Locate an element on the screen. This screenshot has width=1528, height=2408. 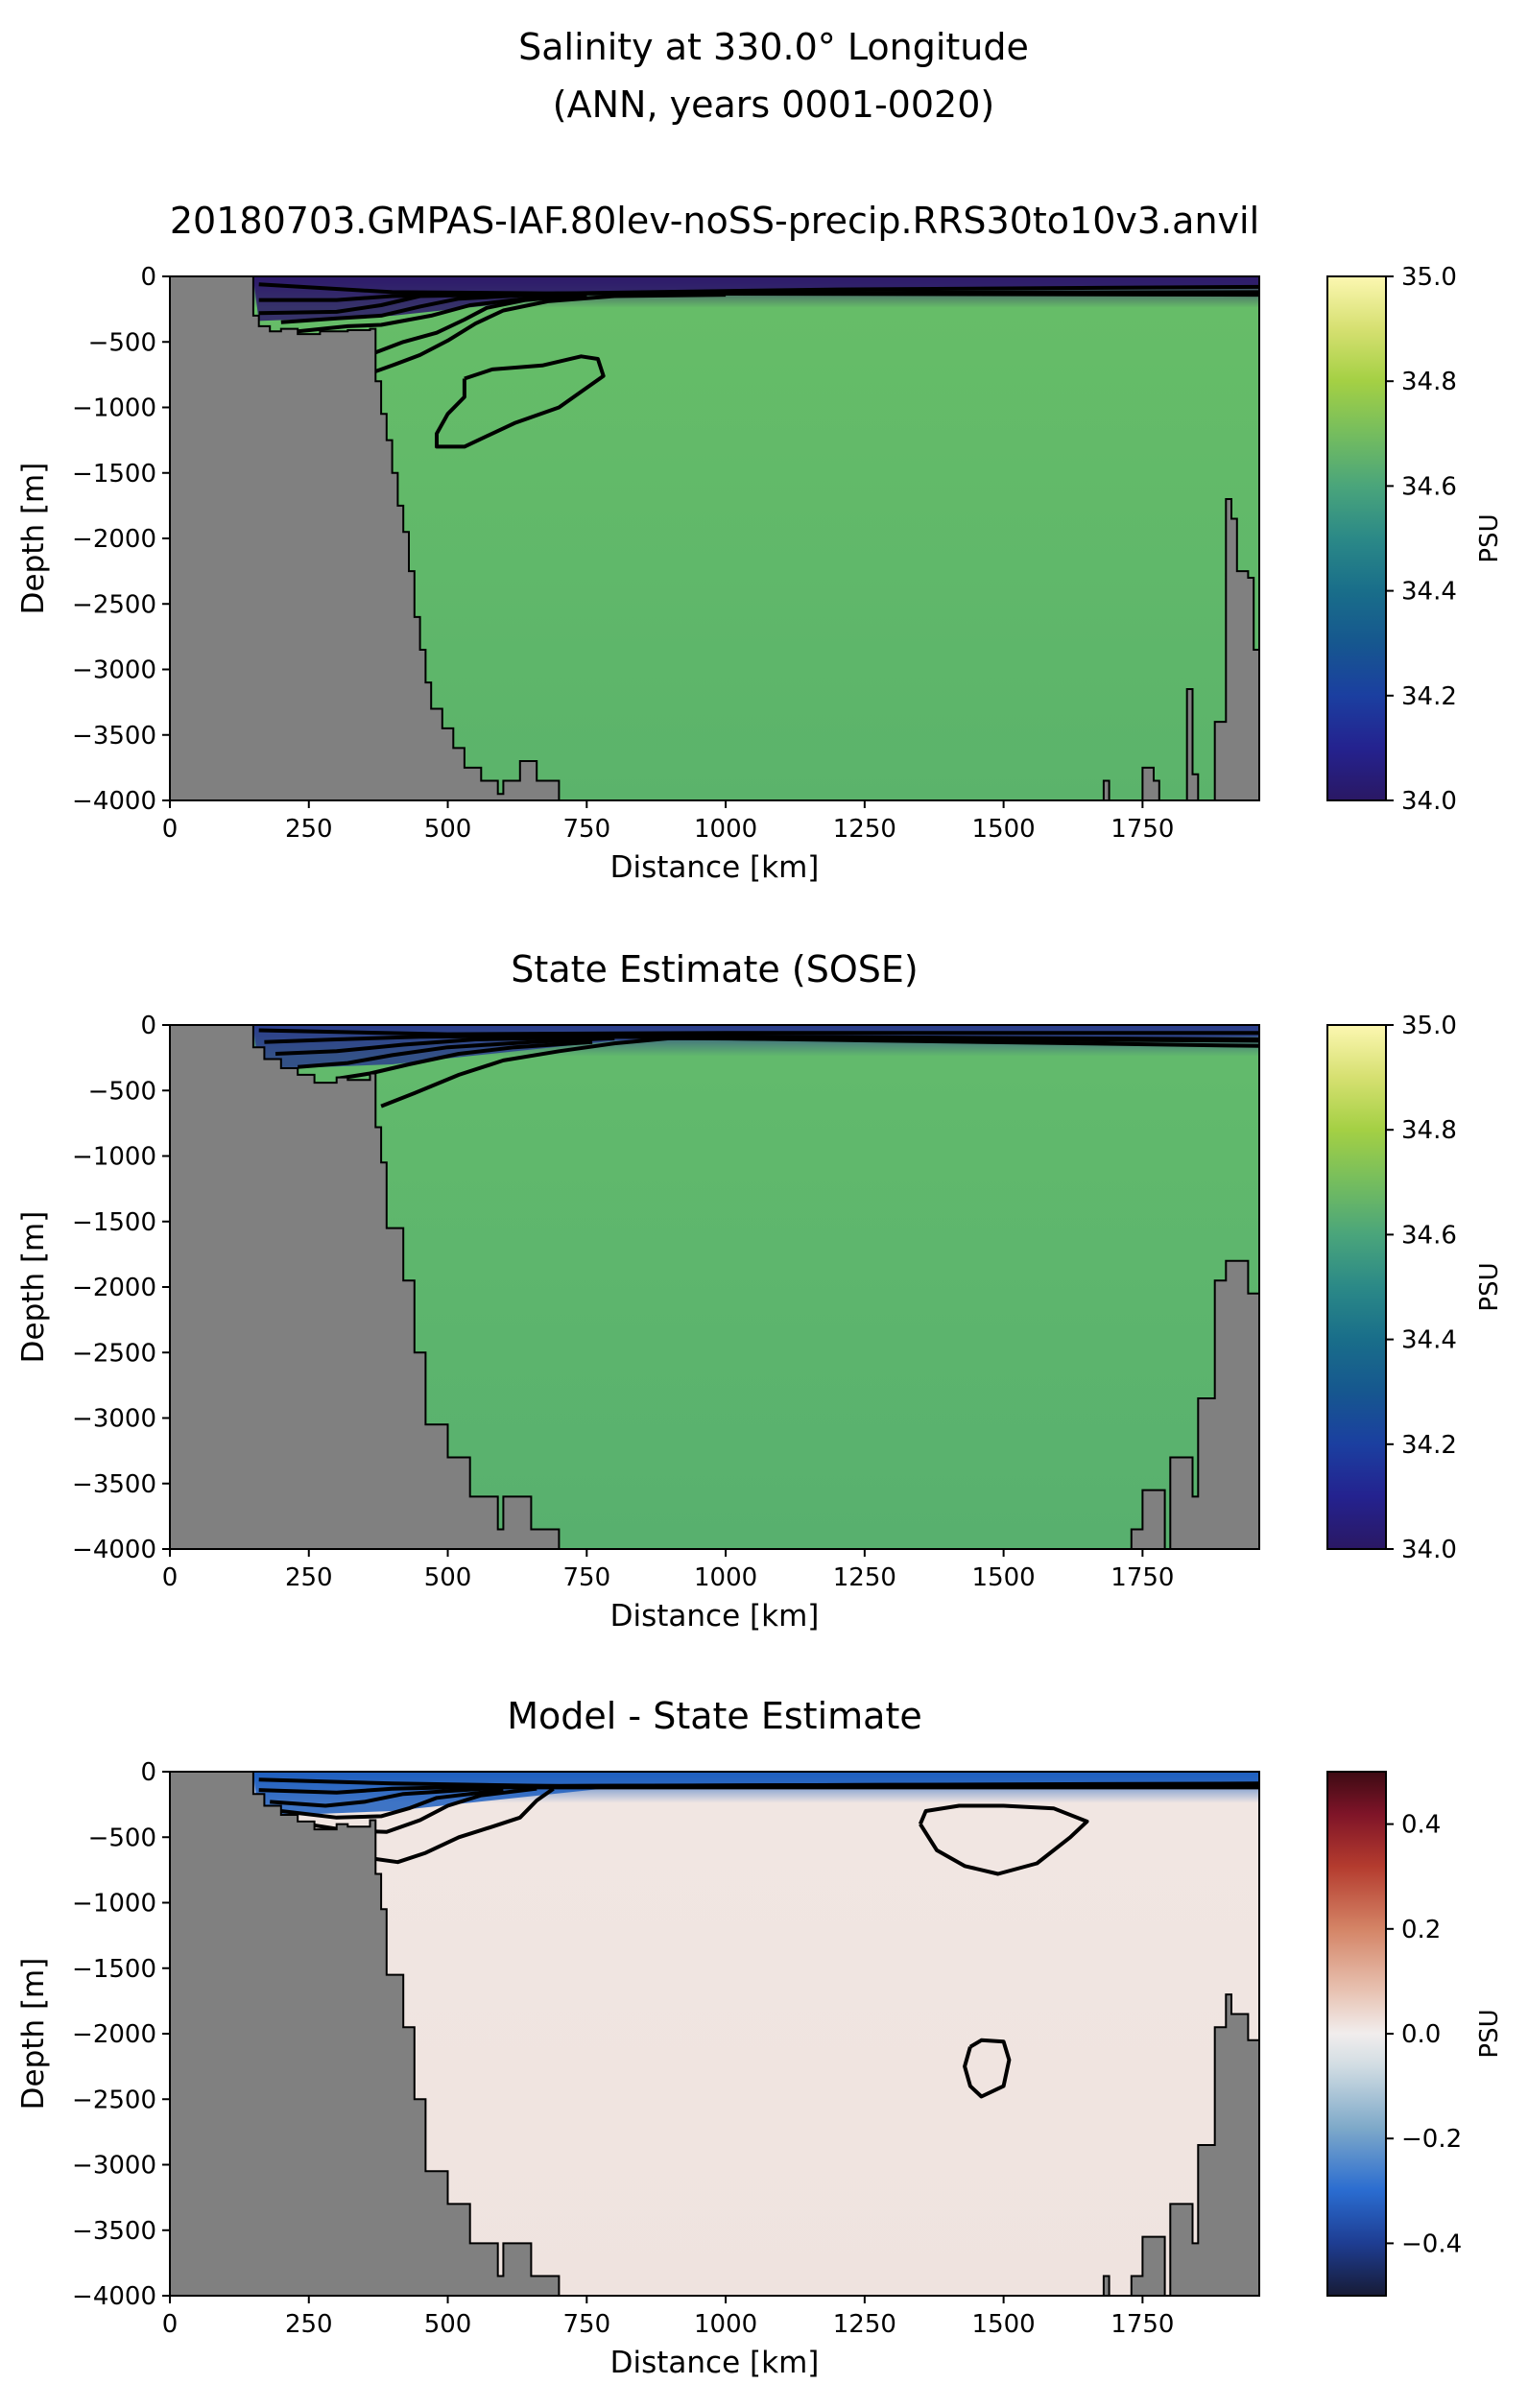
panel-title: Model - State Estimate is located at coordinates (714, 1716).